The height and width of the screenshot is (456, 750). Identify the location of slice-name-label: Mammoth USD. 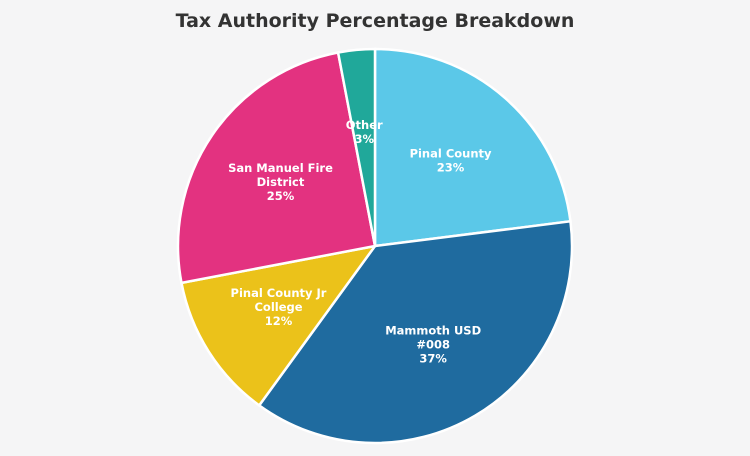
(433, 330).